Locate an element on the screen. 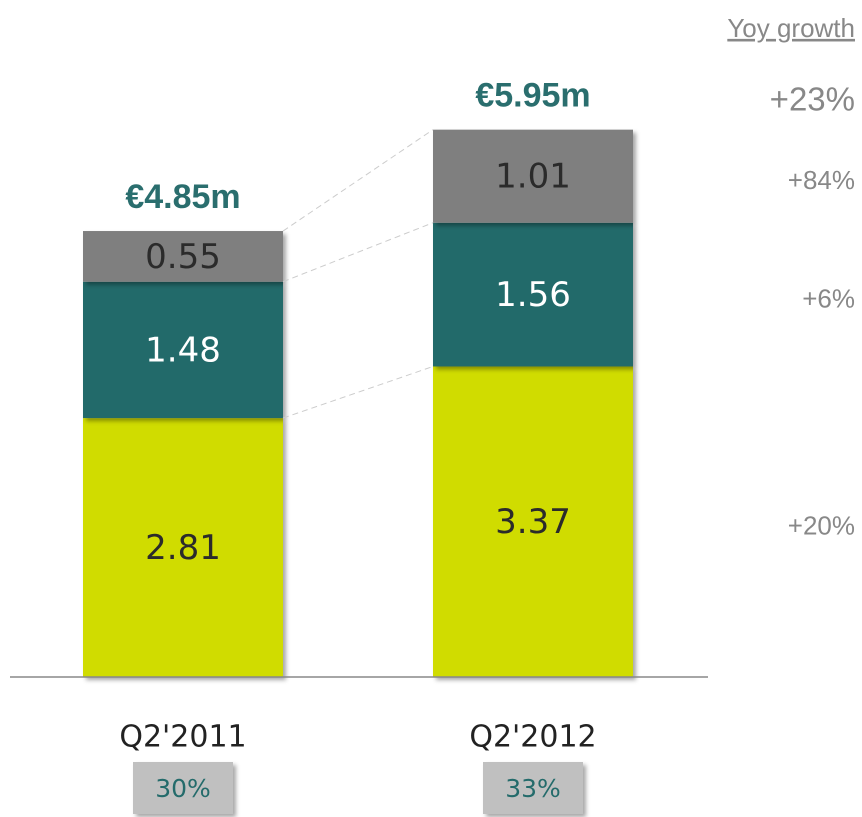  total-growth-label: +23% is located at coordinates (812, 98).